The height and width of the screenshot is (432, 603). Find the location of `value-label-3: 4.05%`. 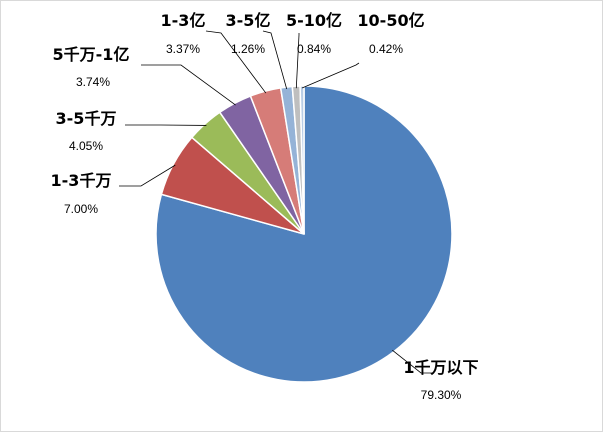

value-label-3: 4.05% is located at coordinates (86, 146).